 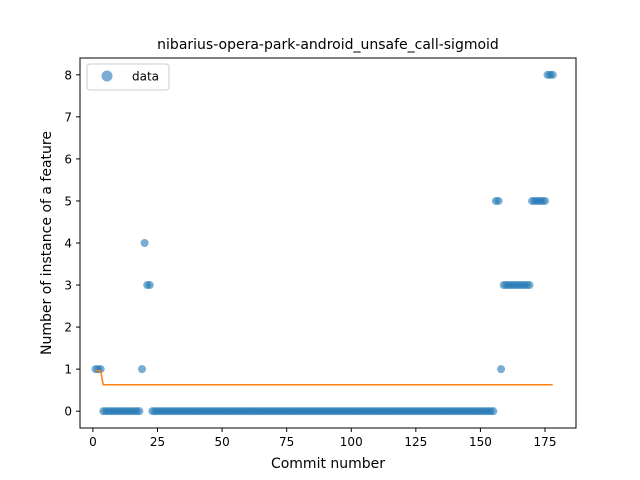 What do you see at coordinates (68, 412) in the screenshot?
I see `y-tick-label: 0` at bounding box center [68, 412].